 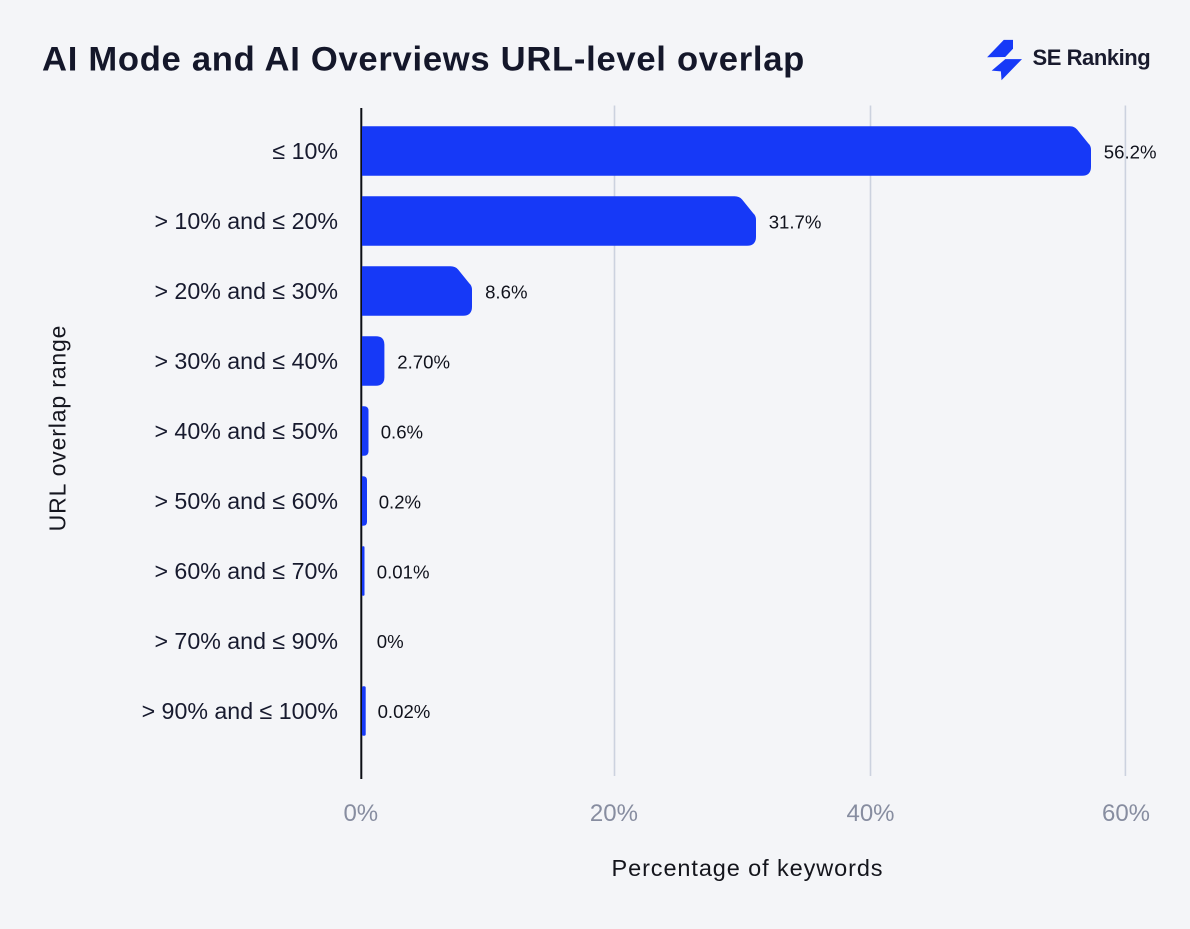 What do you see at coordinates (246, 291) in the screenshot?
I see `svg-text: > 20% and ≤ 30%` at bounding box center [246, 291].